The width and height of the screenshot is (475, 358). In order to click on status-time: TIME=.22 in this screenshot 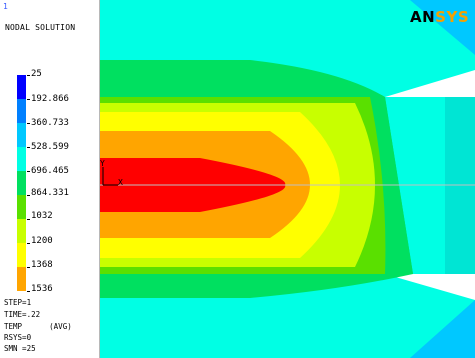, I will do `click(22, 314)`.